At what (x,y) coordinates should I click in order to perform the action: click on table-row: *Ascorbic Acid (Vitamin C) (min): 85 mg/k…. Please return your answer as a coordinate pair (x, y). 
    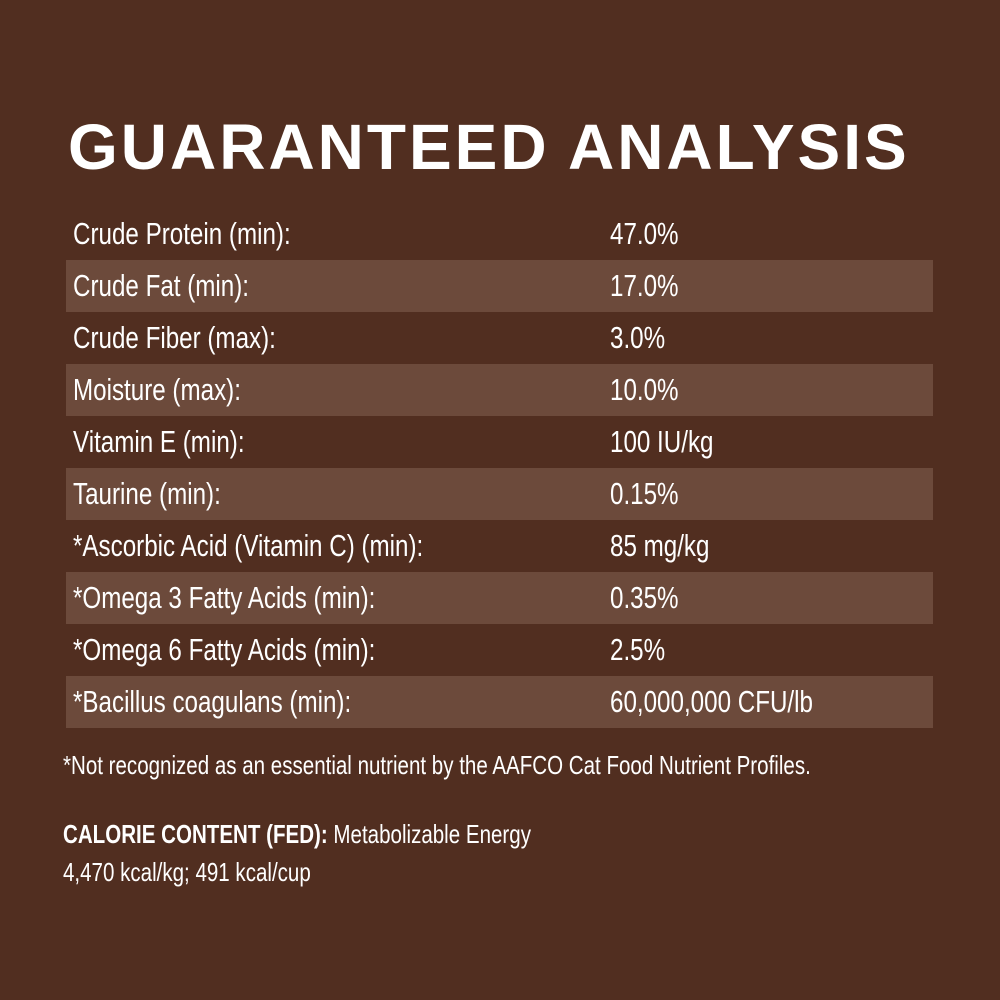
    Looking at the image, I should click on (499, 546).